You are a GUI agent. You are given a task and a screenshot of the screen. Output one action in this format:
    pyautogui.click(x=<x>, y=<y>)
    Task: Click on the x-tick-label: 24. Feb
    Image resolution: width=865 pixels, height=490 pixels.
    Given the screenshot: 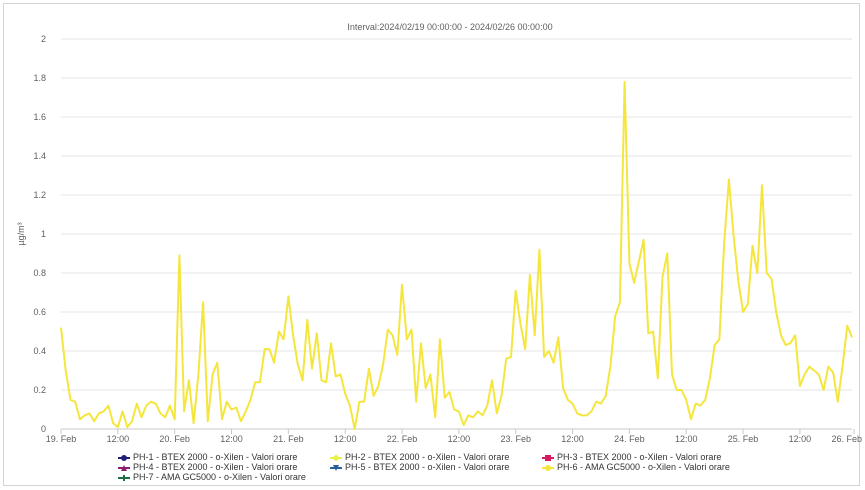 What is the action you would take?
    pyautogui.click(x=629, y=439)
    